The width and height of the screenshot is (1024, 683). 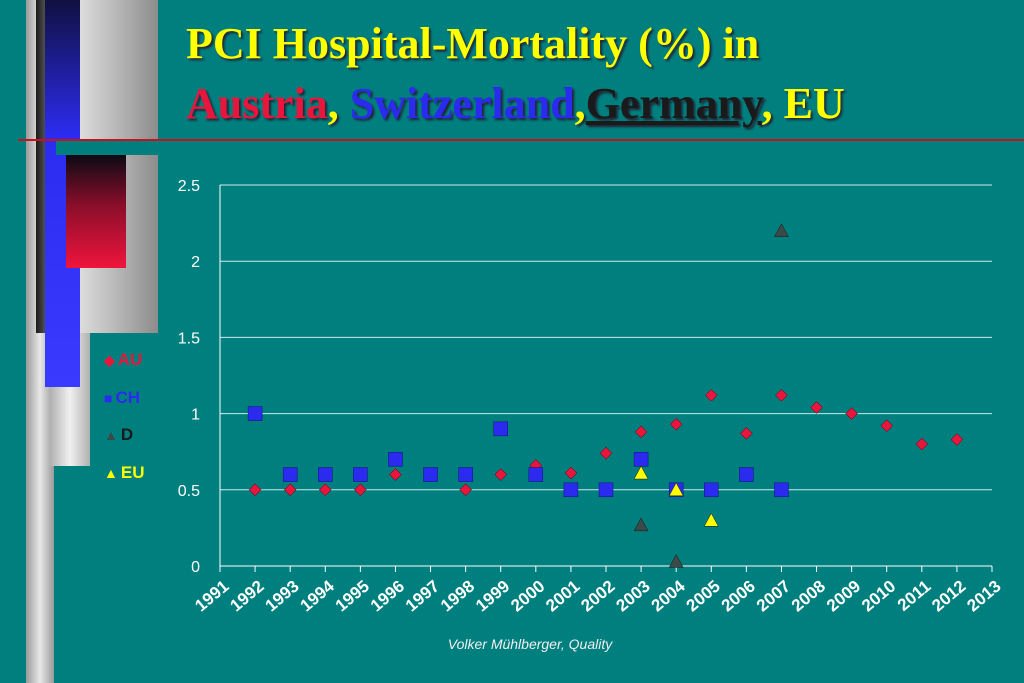 I want to click on legend-label-au: AU, so click(x=130, y=359).